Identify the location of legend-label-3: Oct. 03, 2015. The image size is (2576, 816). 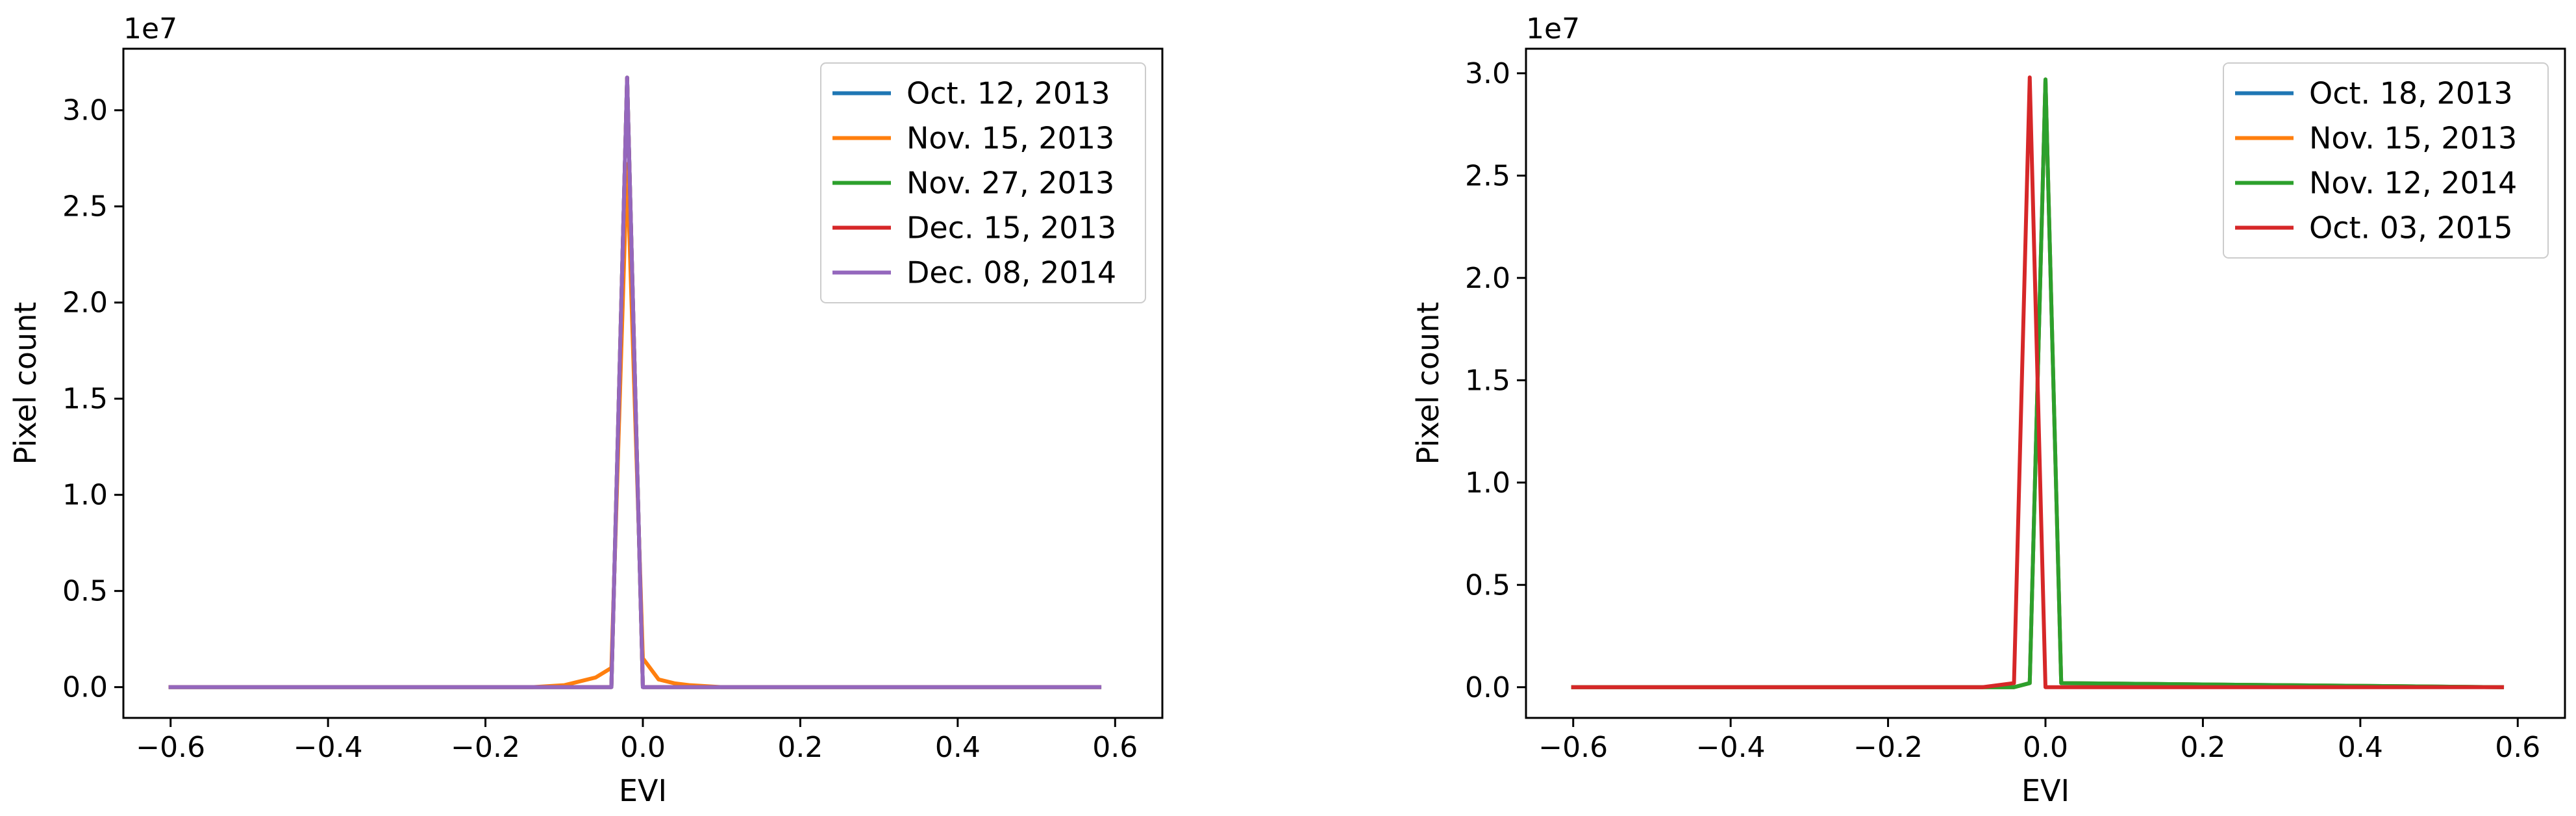
(2411, 228).